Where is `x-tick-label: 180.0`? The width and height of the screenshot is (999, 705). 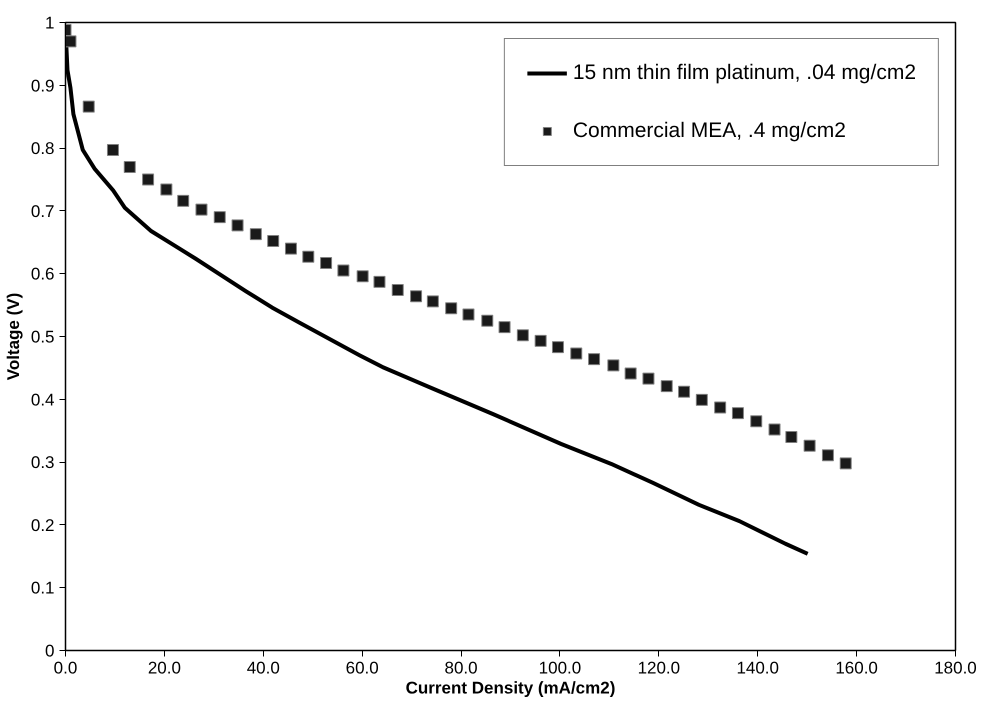 x-tick-label: 180.0 is located at coordinates (955, 668).